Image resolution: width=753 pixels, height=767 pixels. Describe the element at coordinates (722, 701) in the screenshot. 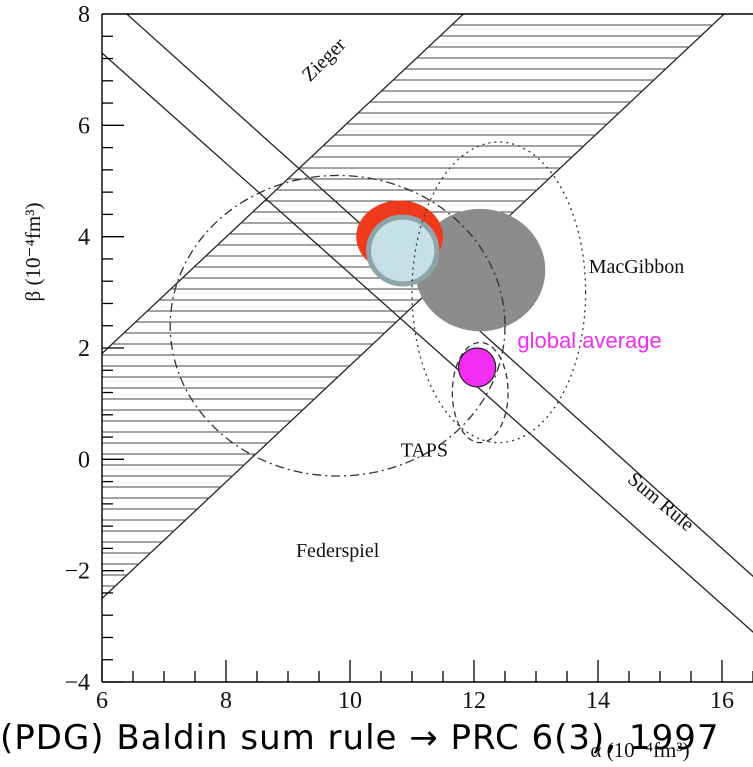

I see `x-tick-label: 16` at that location.